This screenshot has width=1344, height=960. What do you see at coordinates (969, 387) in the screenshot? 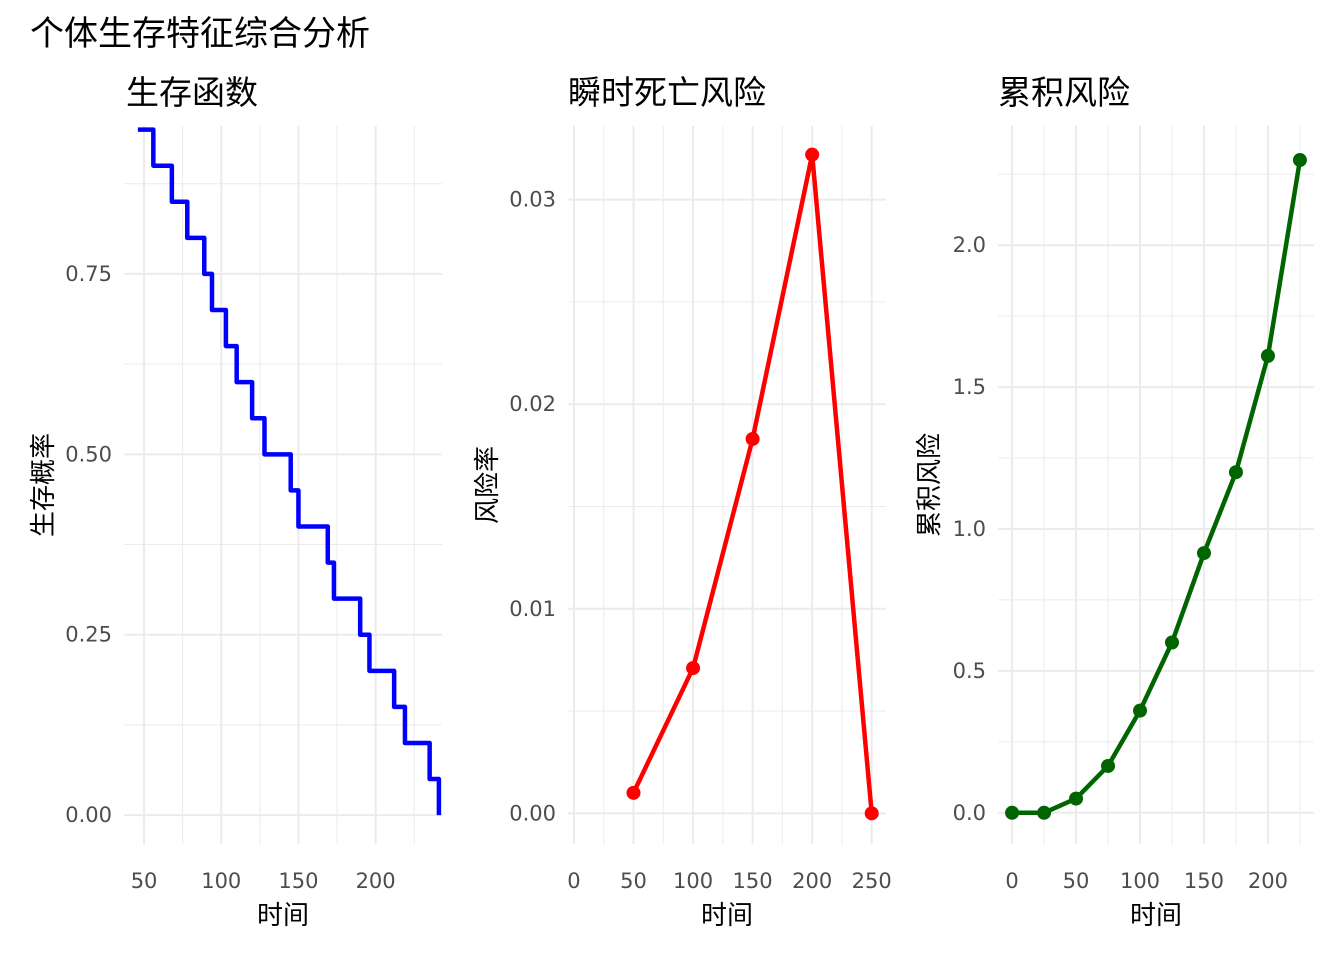
I see `y-tick-label: 1.5` at bounding box center [969, 387].